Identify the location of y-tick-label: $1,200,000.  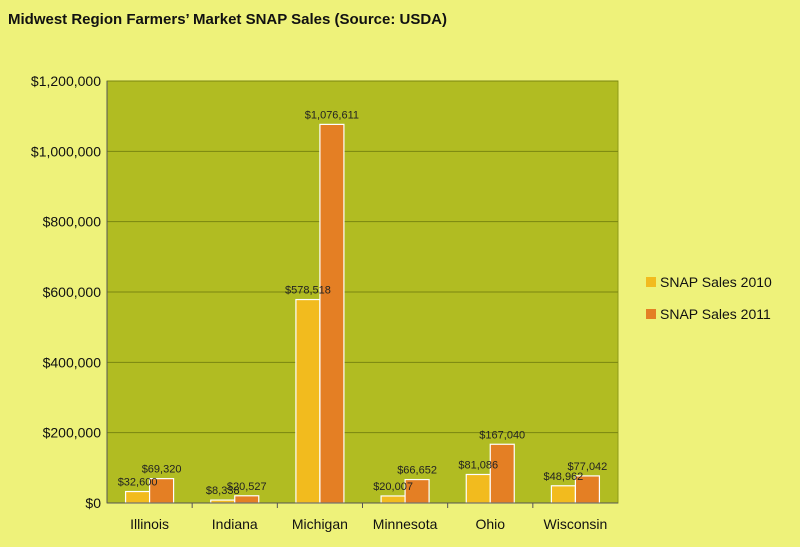
(66, 81).